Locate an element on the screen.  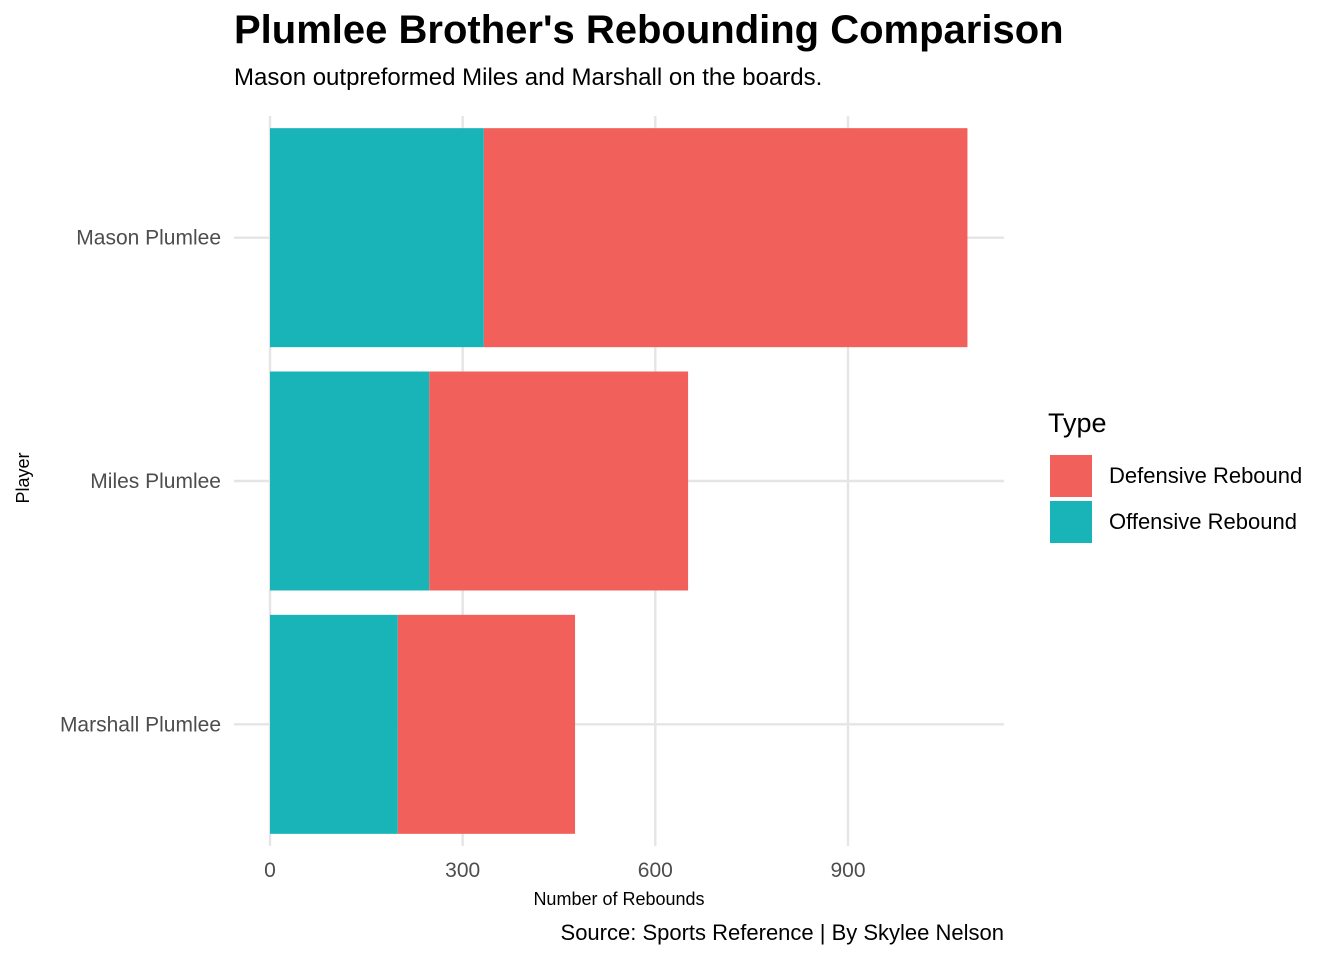
legend-item-defensive: Defensive Rebound is located at coordinates (1175, 476).